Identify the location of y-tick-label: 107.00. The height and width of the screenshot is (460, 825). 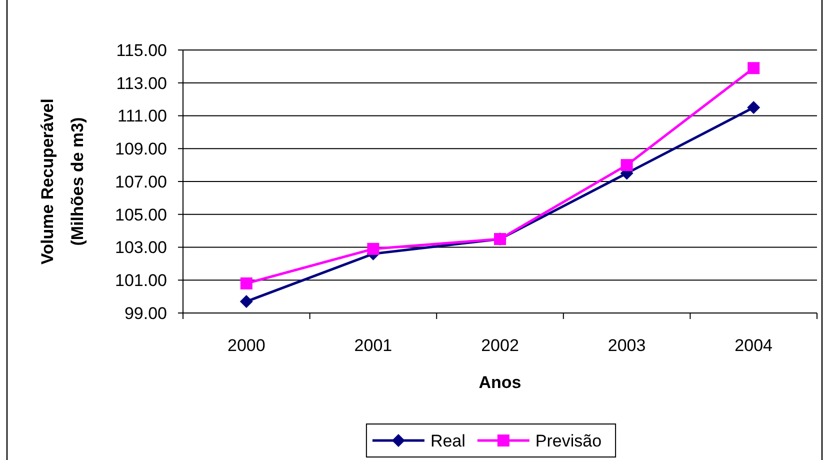
(141, 182).